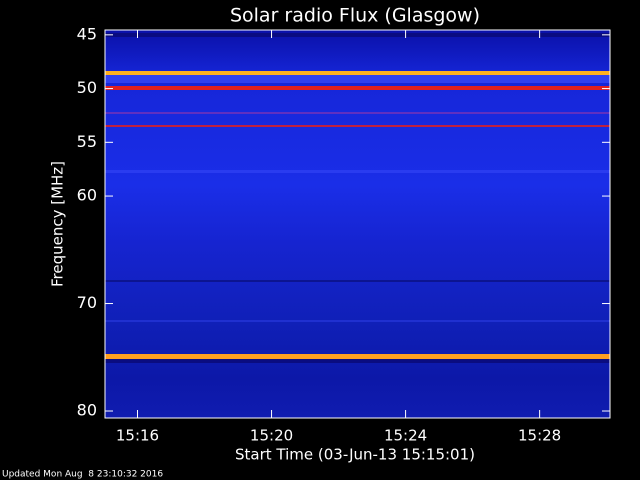 The width and height of the screenshot is (640, 480). Describe the element at coordinates (87, 410) in the screenshot. I see `y-tick-label: 80` at that location.